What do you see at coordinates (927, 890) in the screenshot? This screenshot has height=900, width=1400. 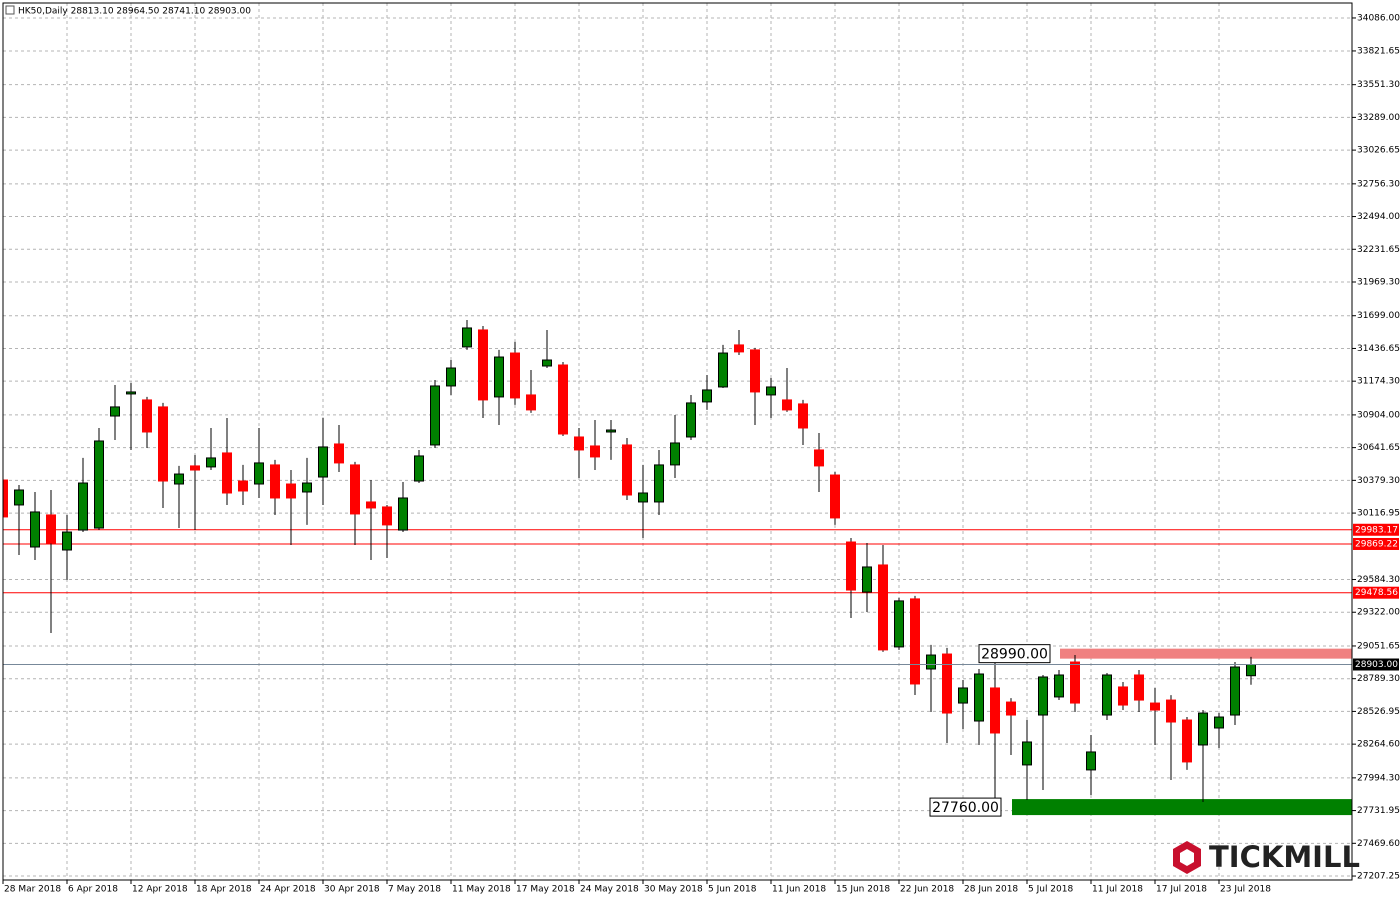 I see `x-tick-label: 22 Jun 2018` at bounding box center [927, 890].